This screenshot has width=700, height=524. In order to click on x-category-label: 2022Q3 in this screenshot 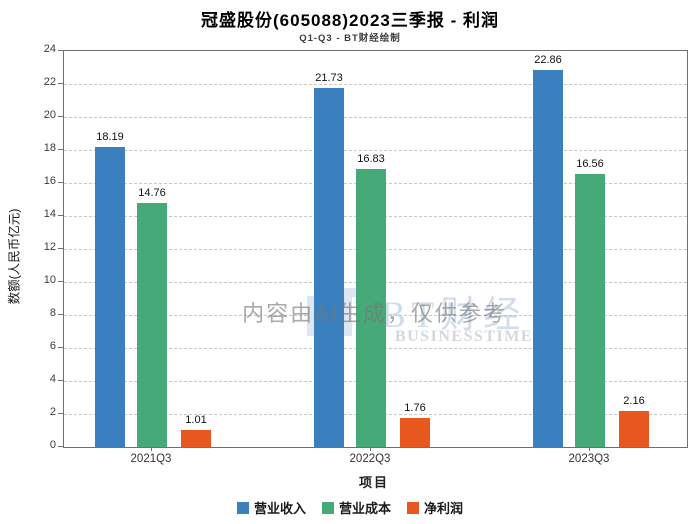, I will do `click(370, 459)`.